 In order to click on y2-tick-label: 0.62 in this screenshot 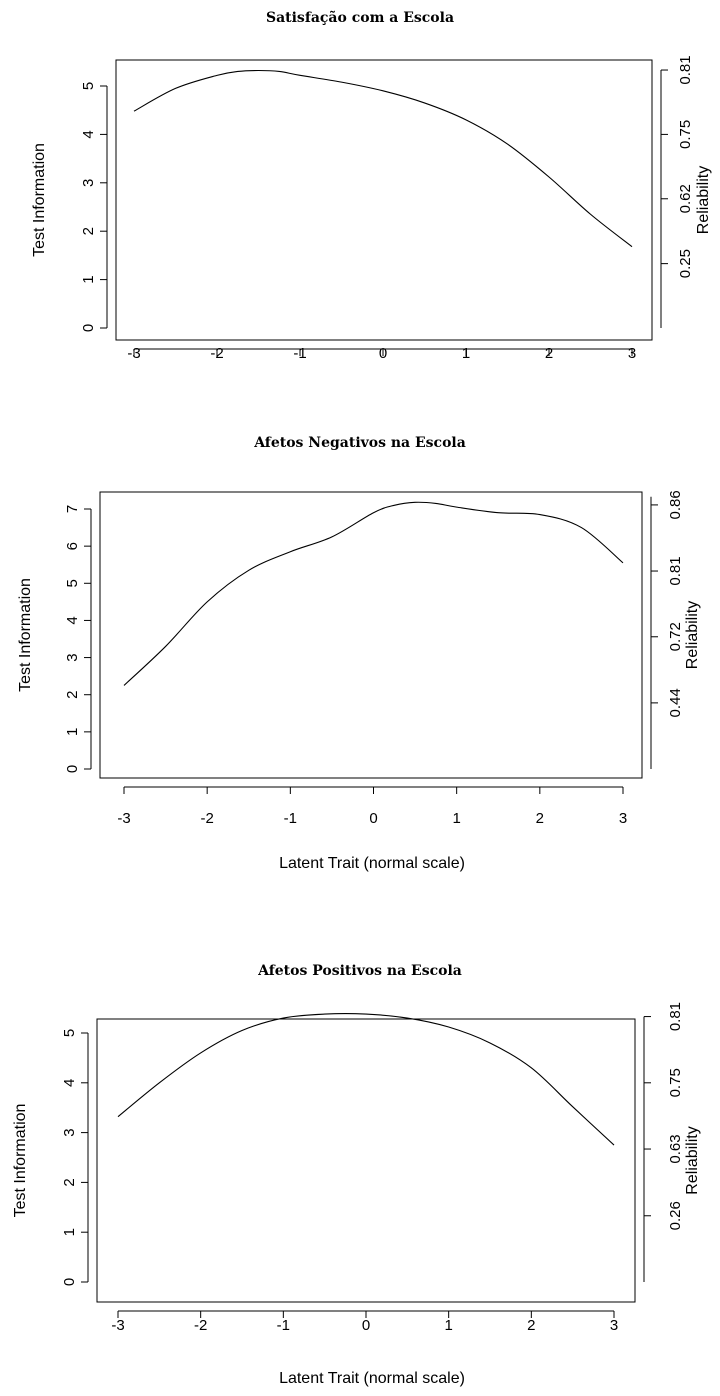, I will do `click(685, 198)`.